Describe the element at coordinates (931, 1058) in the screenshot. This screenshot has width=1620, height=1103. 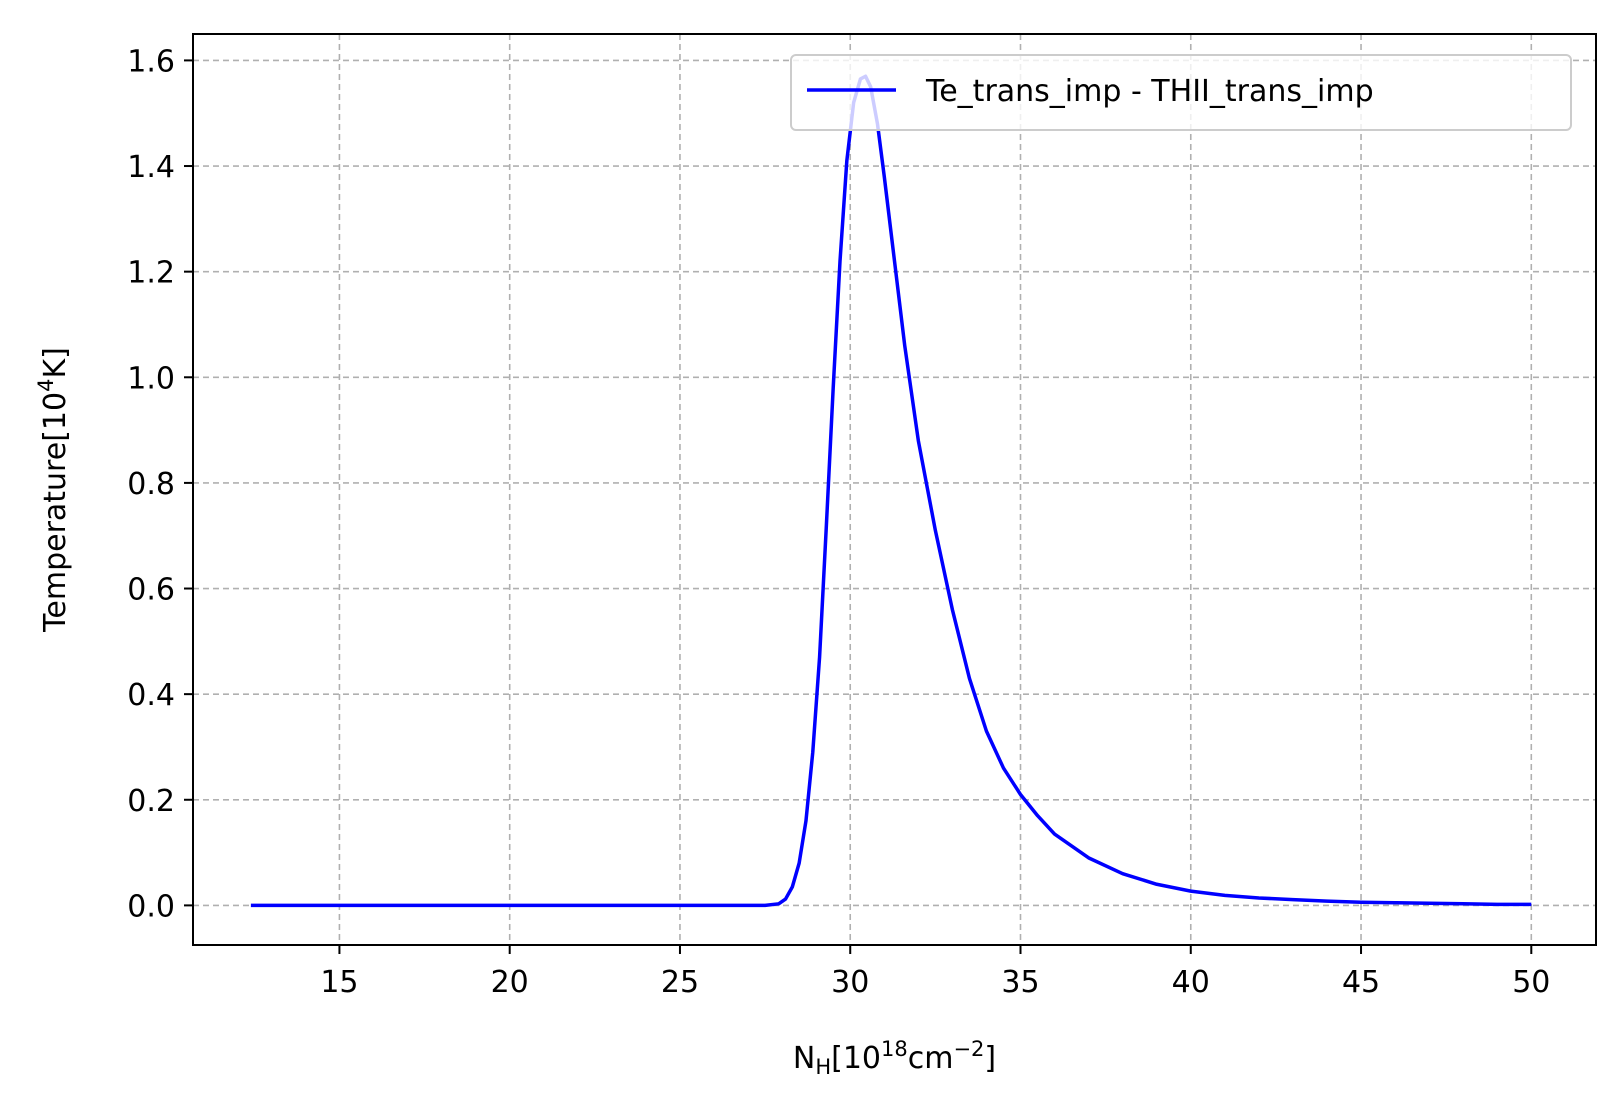
I see `x-axis-label-unit: cm` at that location.